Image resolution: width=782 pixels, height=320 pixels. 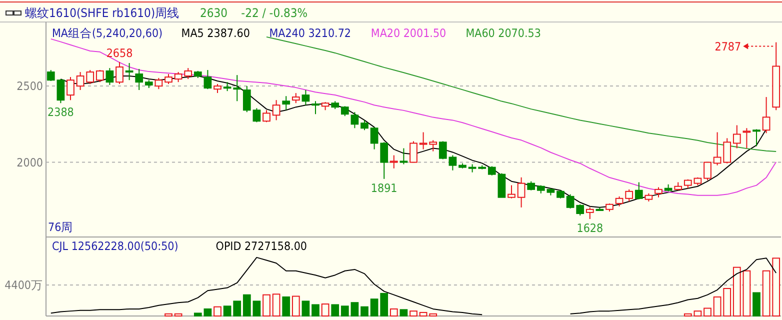 I want to click on annotation: OPID 2727158.00, so click(x=262, y=246).